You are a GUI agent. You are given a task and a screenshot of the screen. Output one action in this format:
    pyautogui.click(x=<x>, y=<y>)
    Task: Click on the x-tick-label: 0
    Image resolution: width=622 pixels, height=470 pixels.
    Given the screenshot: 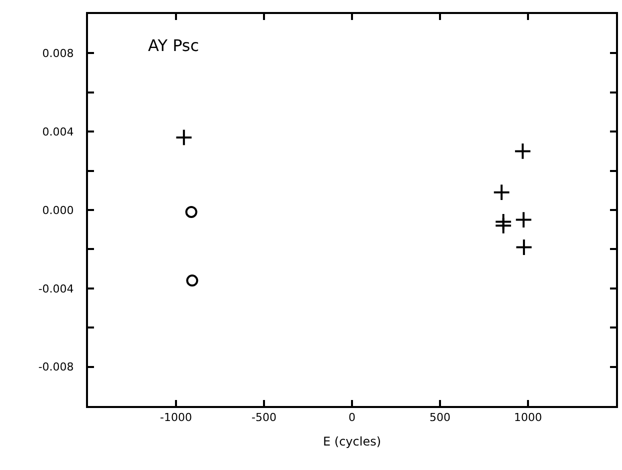 What is the action you would take?
    pyautogui.click(x=352, y=417)
    